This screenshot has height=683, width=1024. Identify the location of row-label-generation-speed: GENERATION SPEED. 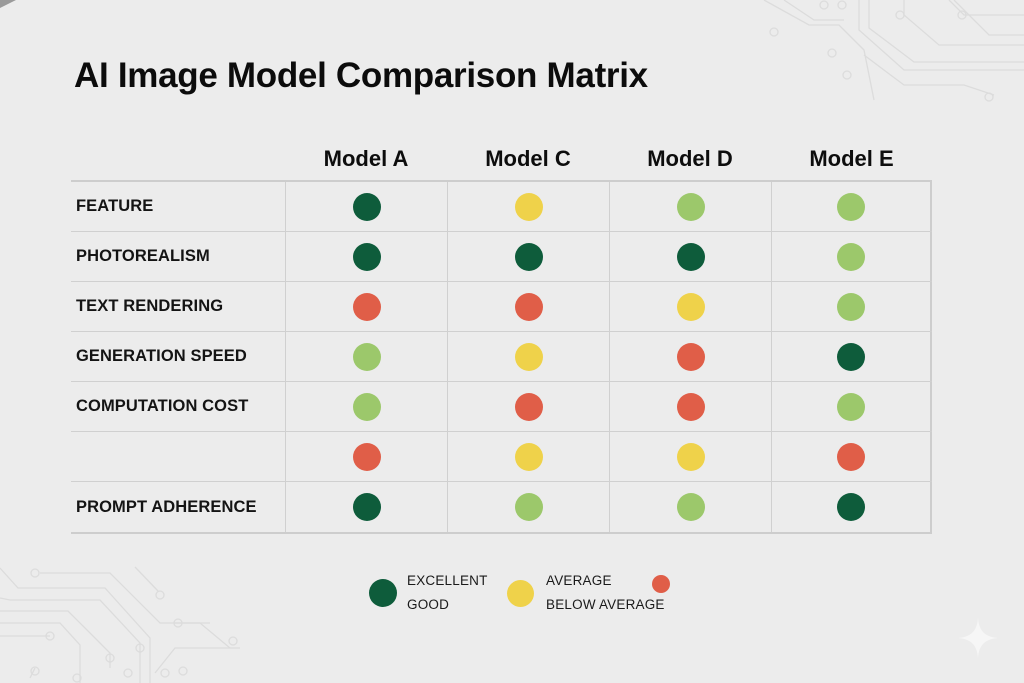
(161, 356).